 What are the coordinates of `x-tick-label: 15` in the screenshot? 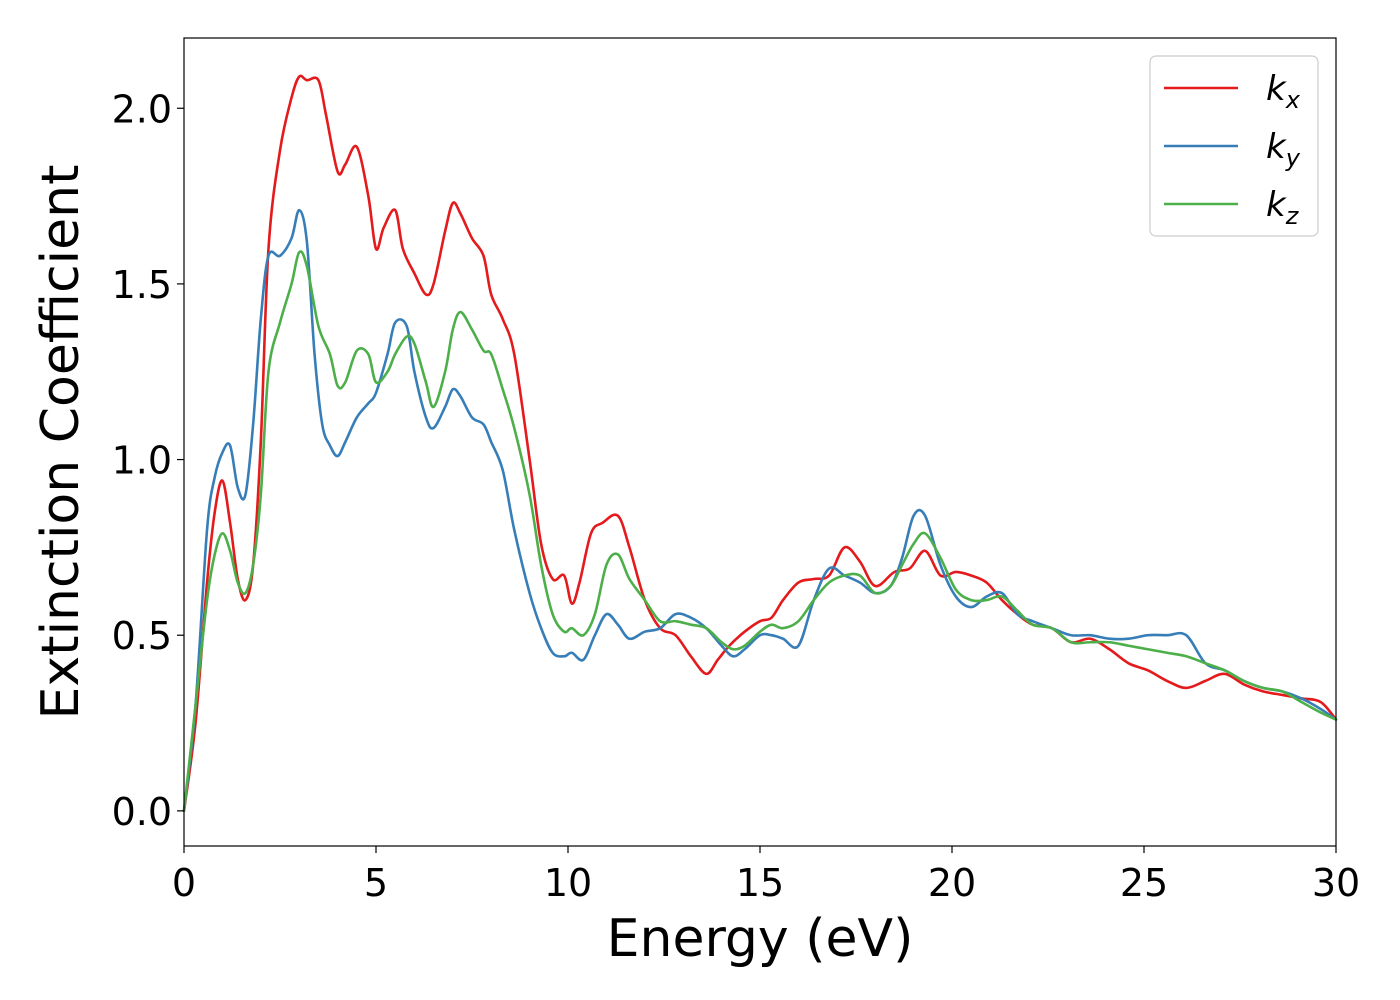 It's located at (760, 883).